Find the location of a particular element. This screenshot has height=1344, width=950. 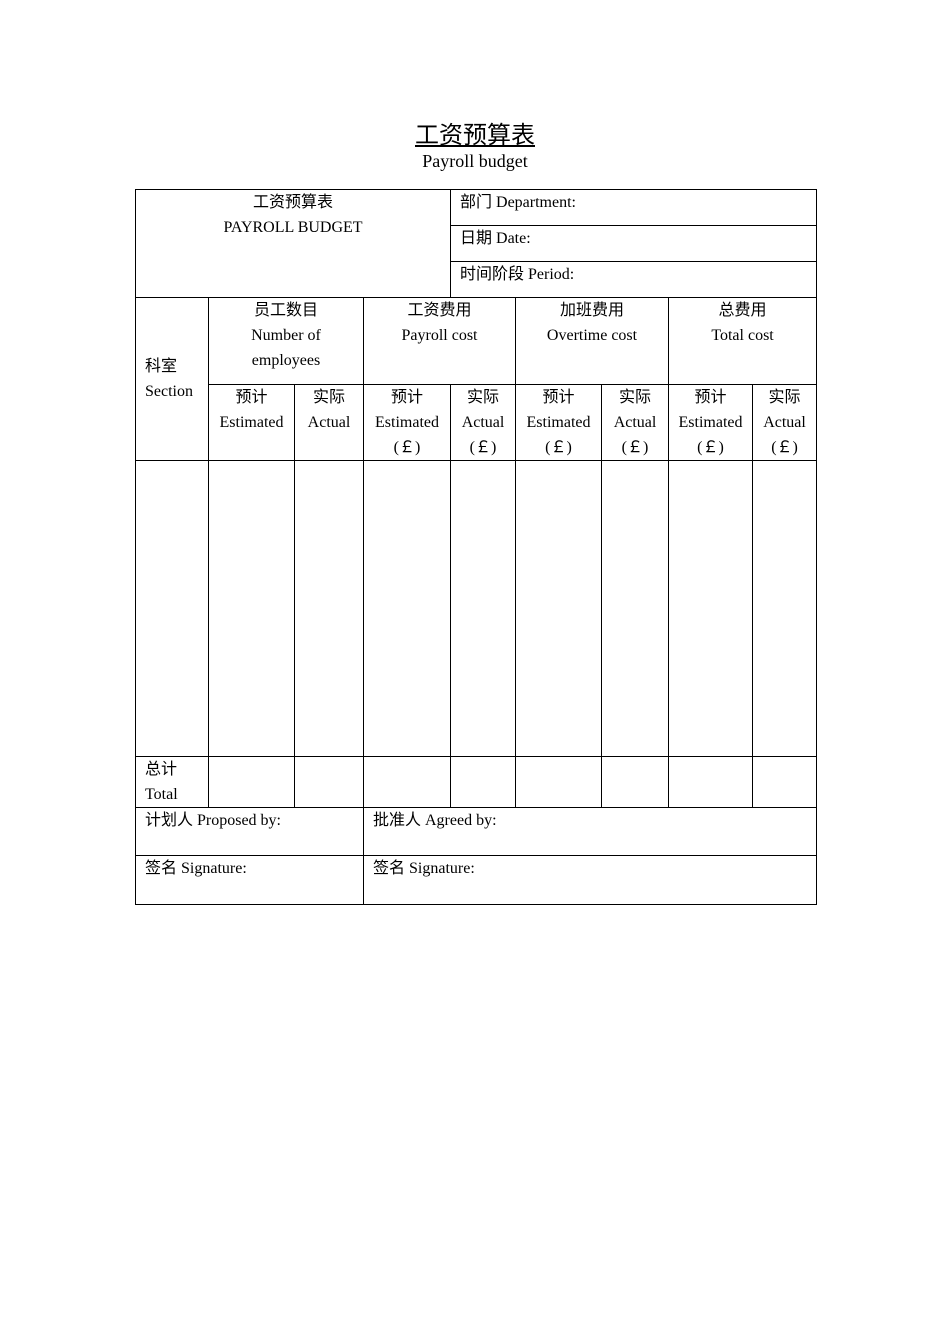

group-en: Payroll cost is located at coordinates (439, 335).